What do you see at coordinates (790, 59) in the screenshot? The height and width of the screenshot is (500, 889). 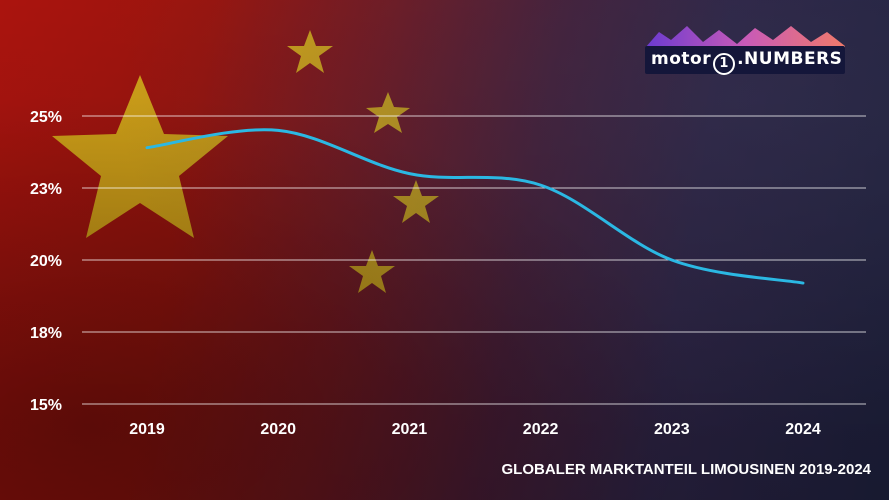 I see `logo-suffix: .NUMBERS` at bounding box center [790, 59].